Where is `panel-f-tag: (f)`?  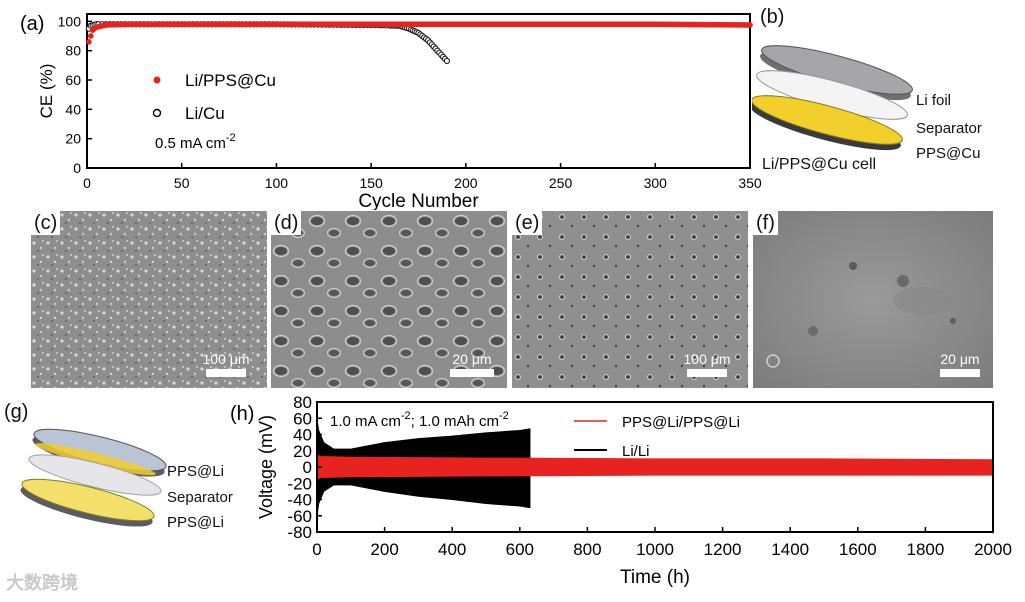
panel-f-tag: (f) is located at coordinates (765, 223).